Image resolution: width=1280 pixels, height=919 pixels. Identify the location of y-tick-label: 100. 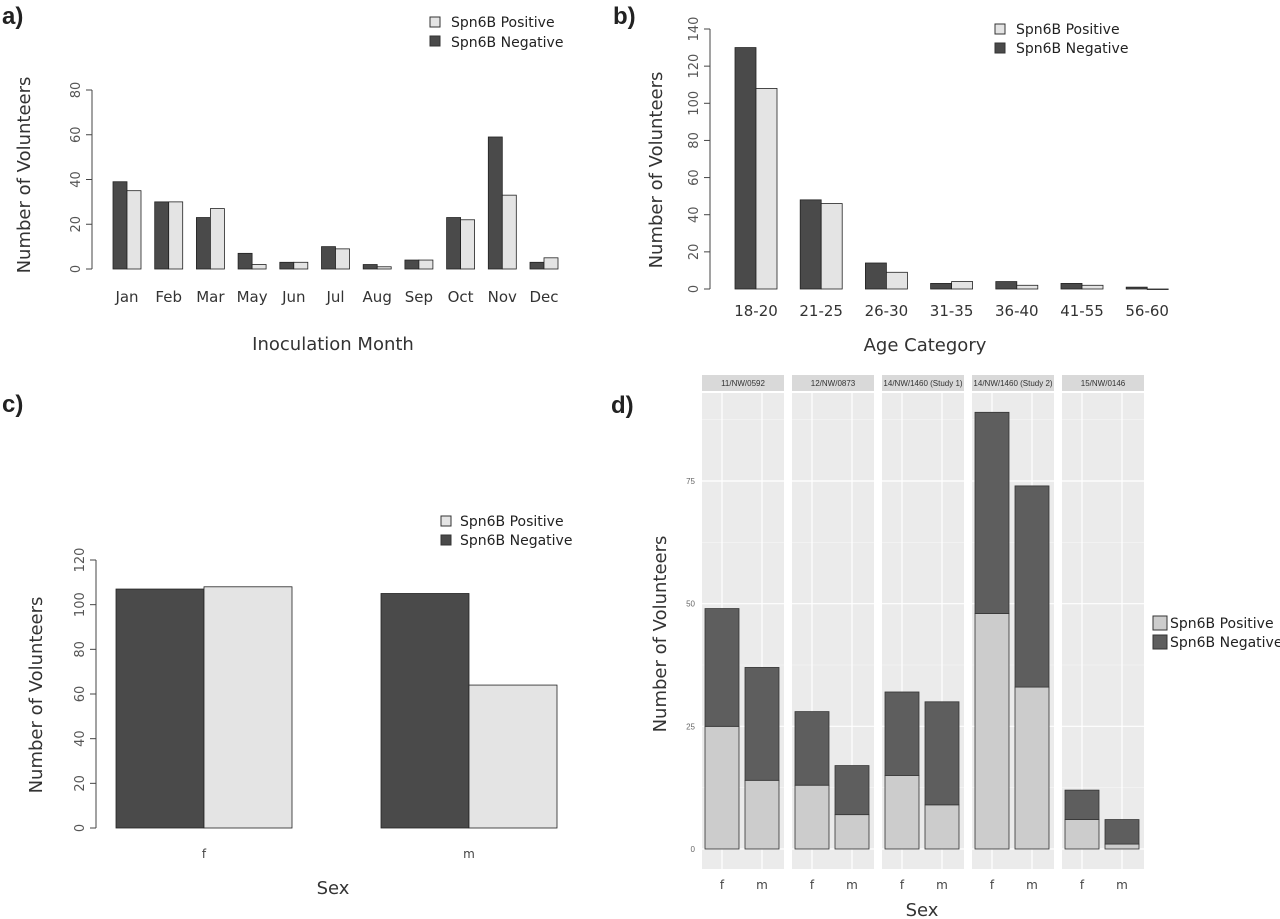
(80, 604).